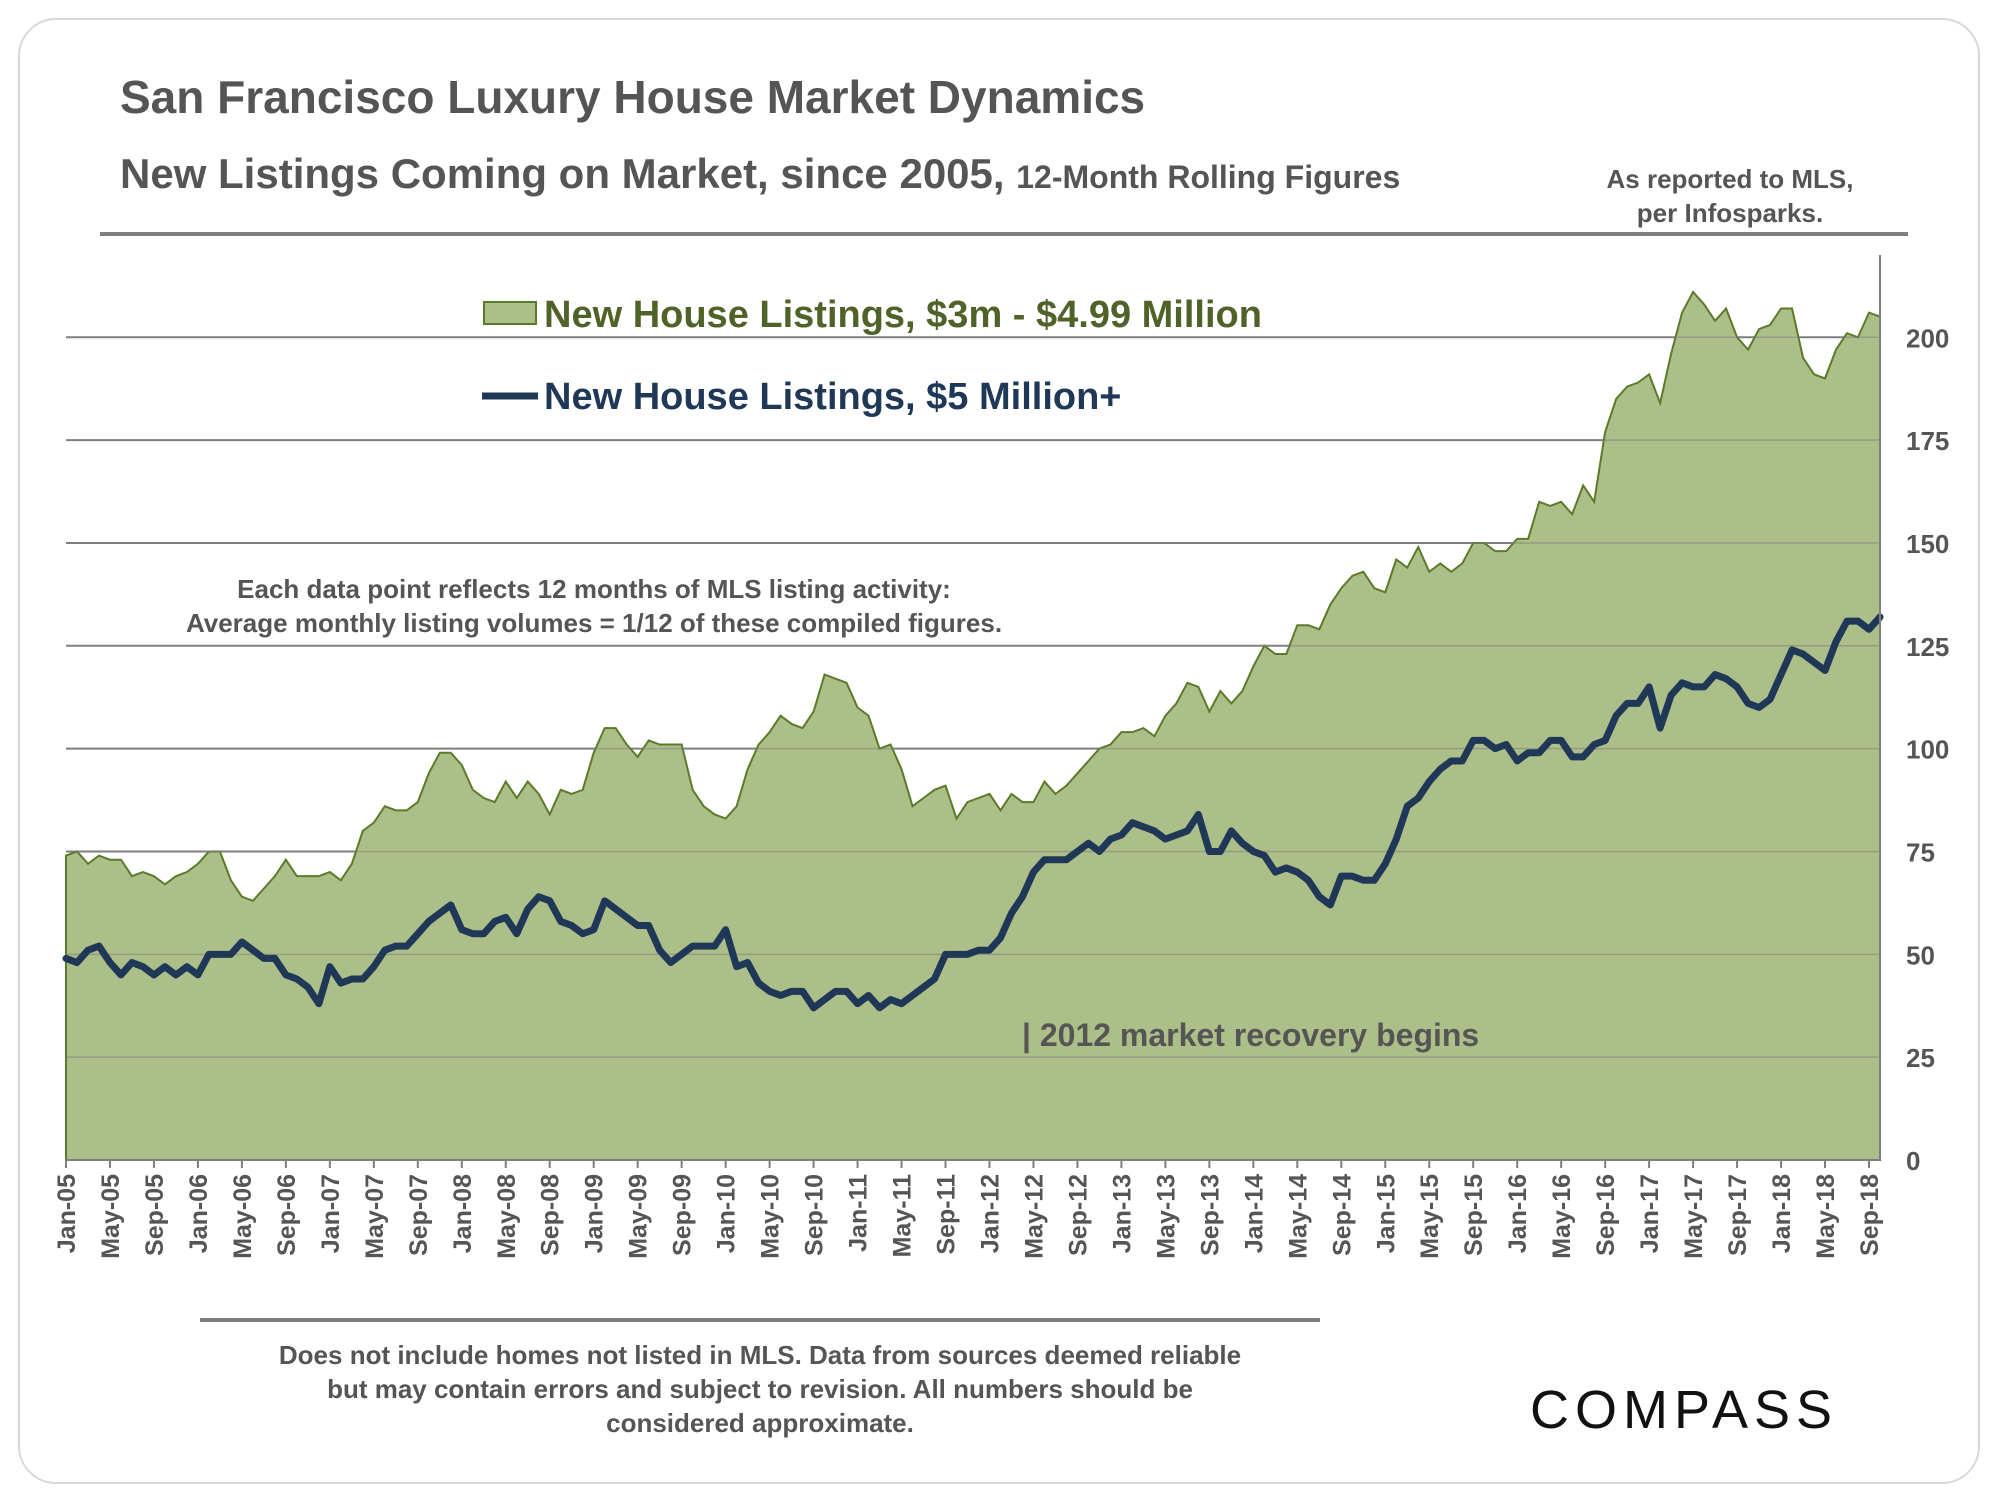  I want to click on subtitle-small: 12-Month Rolling Figures, so click(1208, 177).